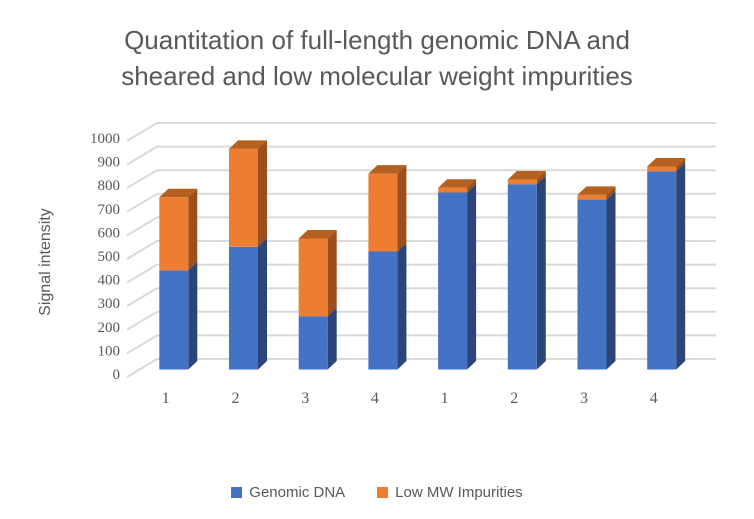  Describe the element at coordinates (109, 257) in the screenshot. I see `y-tick-label: 500` at that location.